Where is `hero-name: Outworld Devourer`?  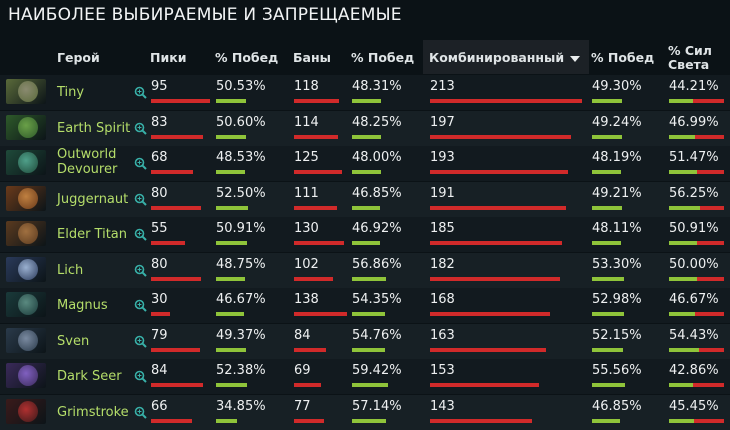
hero-name: Outworld Devourer is located at coordinates (87, 162).